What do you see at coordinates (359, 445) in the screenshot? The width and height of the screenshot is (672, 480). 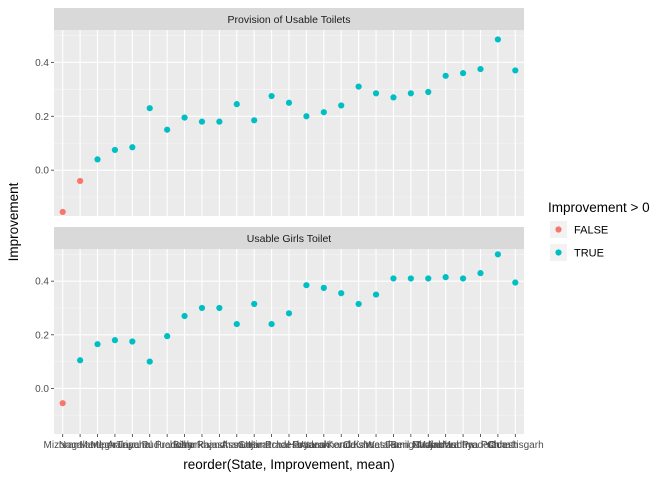 I see `x-tick-label: Odisha` at bounding box center [359, 445].